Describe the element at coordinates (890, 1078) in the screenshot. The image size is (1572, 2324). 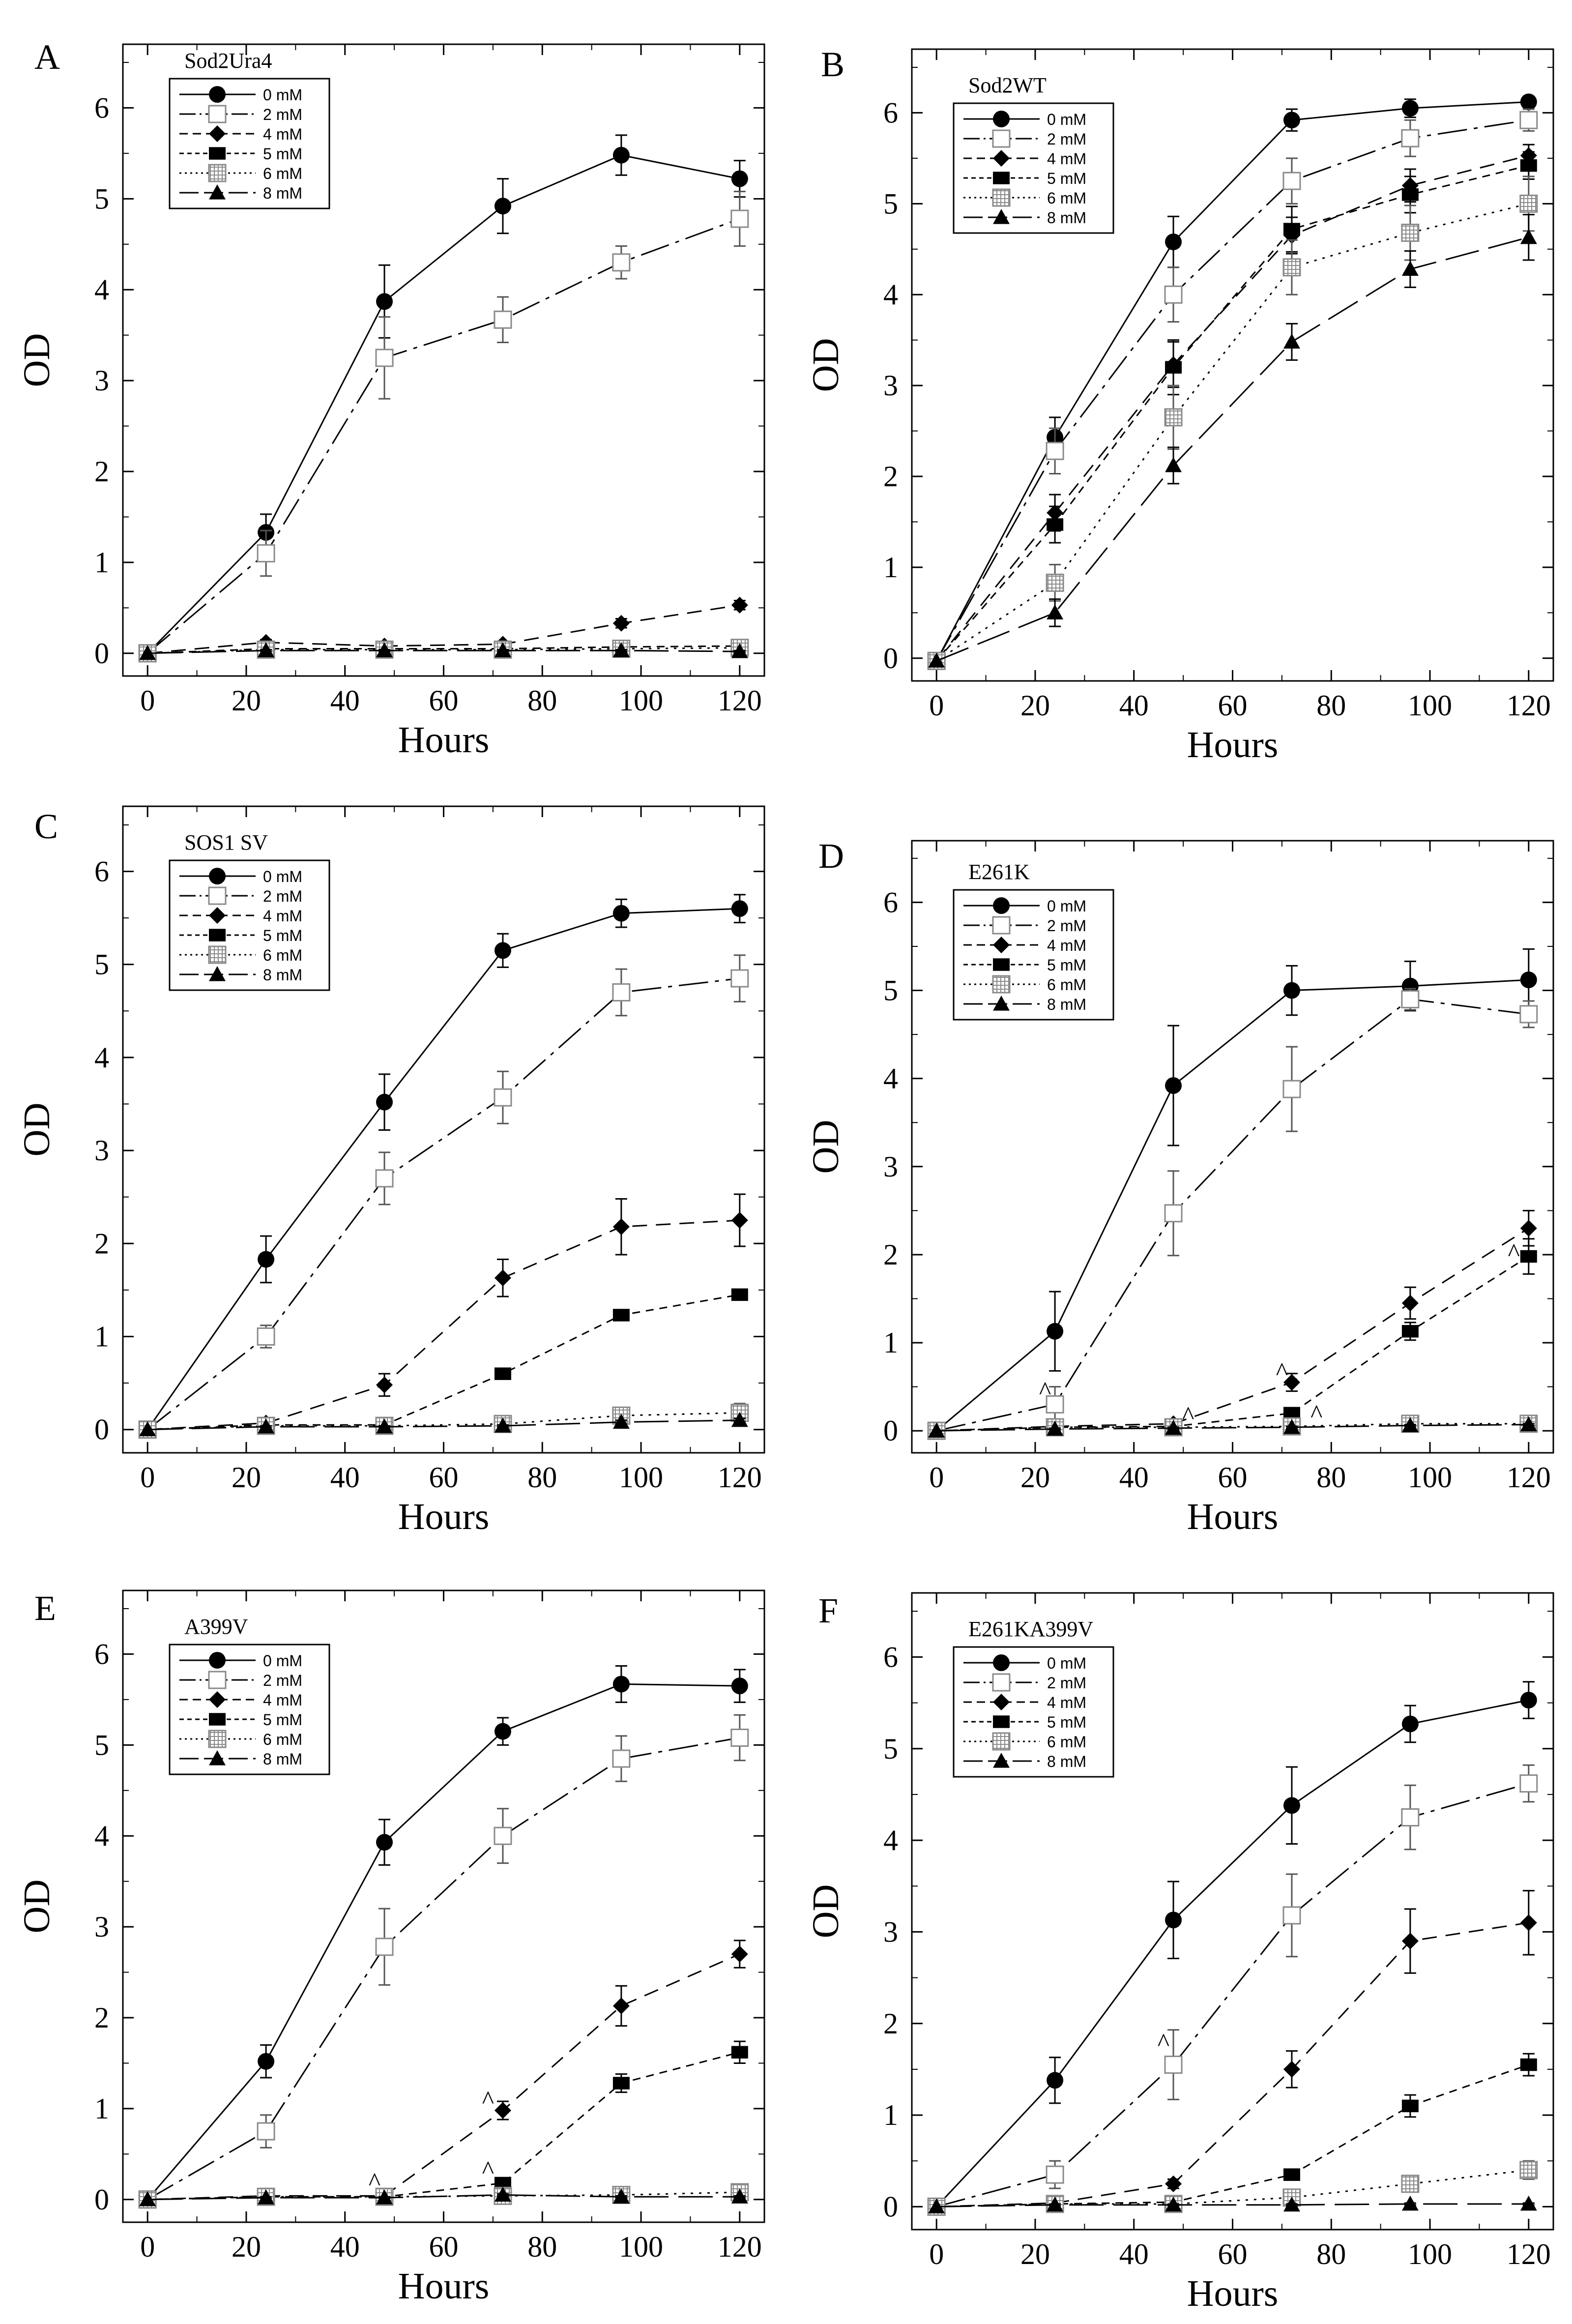
I see `y-tick-label: 4` at that location.